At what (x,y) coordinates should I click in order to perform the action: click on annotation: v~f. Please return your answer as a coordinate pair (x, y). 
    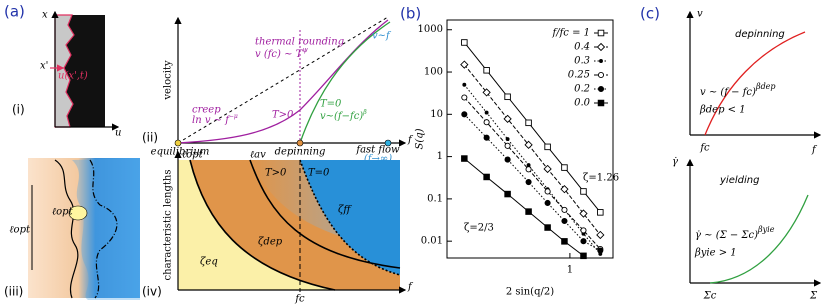
    Looking at the image, I should click on (382, 36).